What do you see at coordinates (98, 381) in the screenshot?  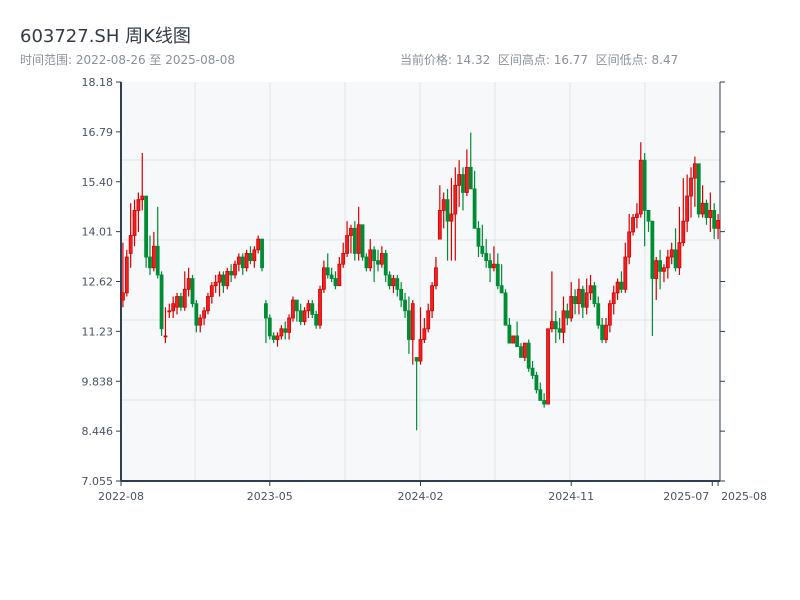 I see `y-tick-label: 9.838` at bounding box center [98, 381].